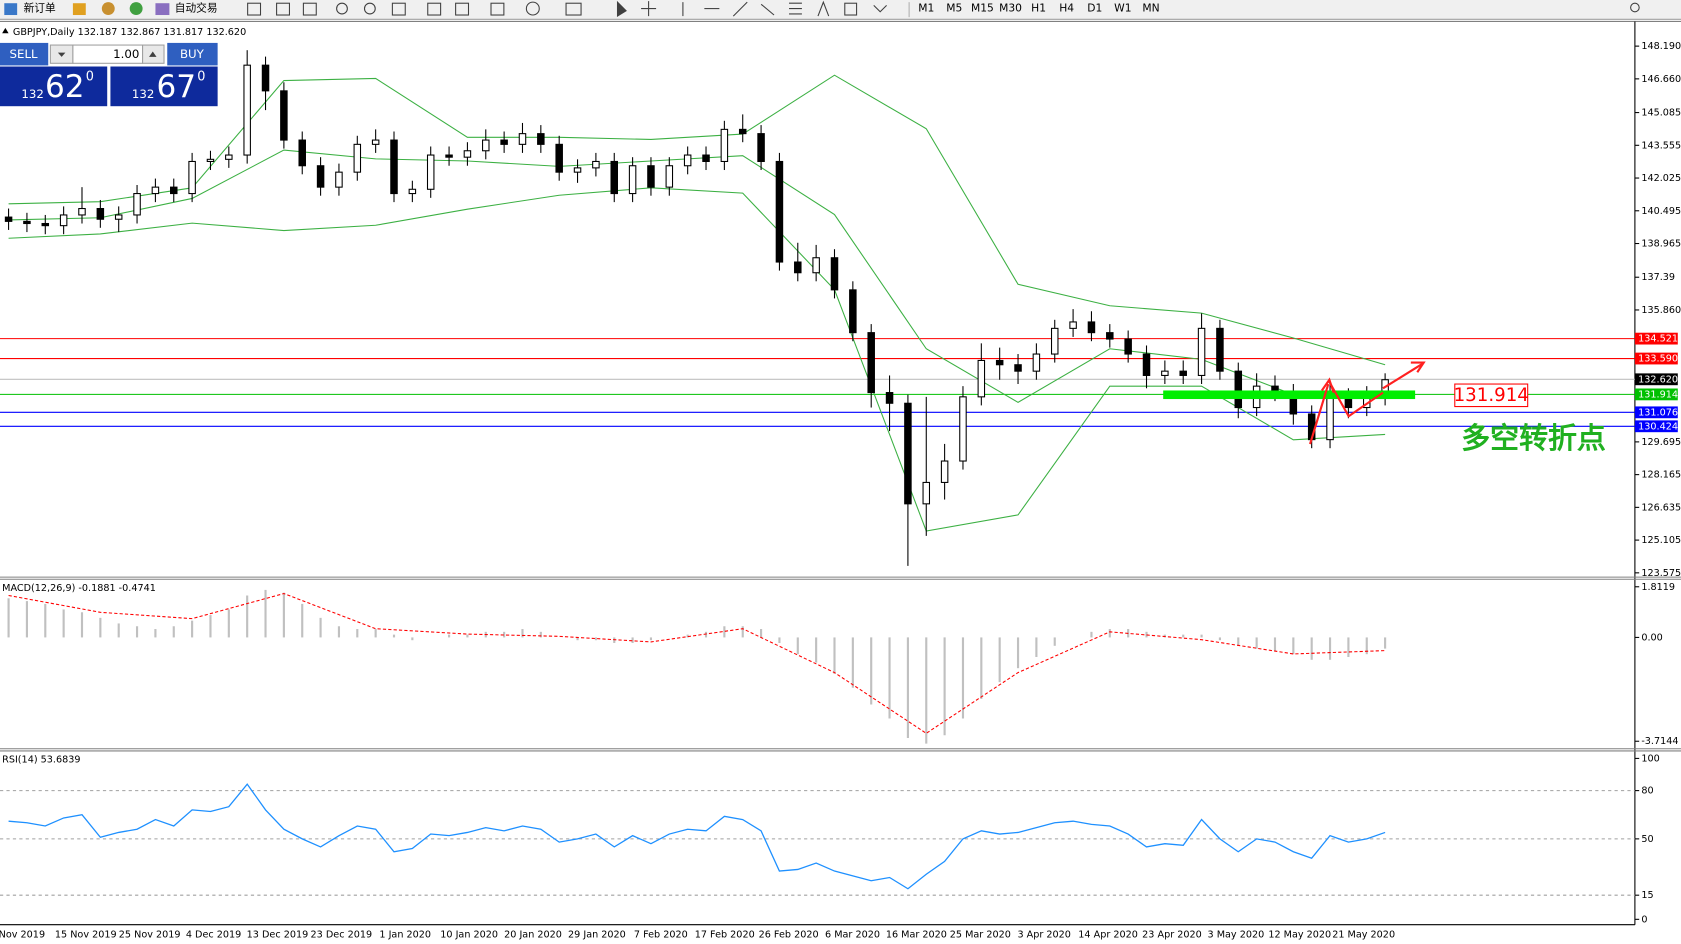 This screenshot has width=1681, height=944. What do you see at coordinates (162, 9) in the screenshot?
I see `auto-trading-icon` at bounding box center [162, 9].